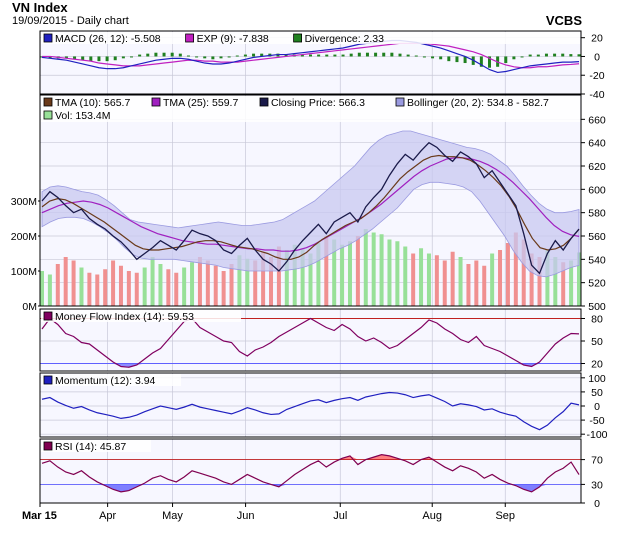 This screenshot has height=535, width=620. Describe the element at coordinates (597, 120) in the screenshot. I see `price-ytick-label: 660` at that location.